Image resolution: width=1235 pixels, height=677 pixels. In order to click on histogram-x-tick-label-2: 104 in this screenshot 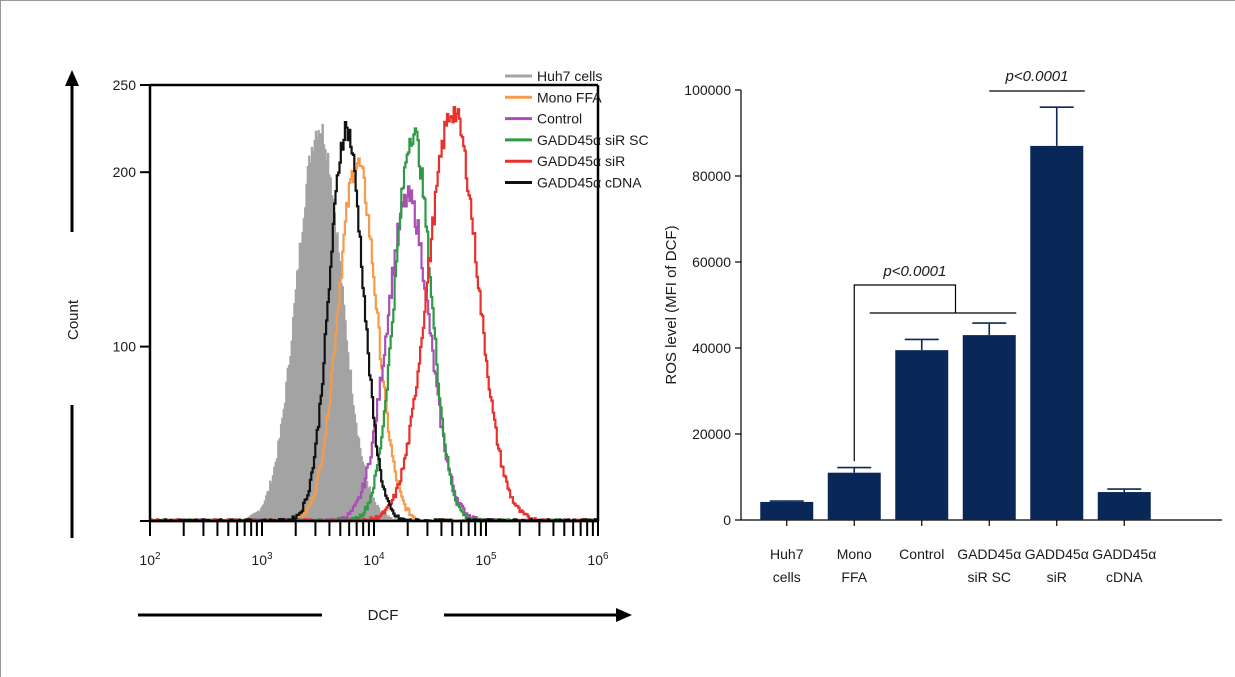, I will do `click(374, 559)`.